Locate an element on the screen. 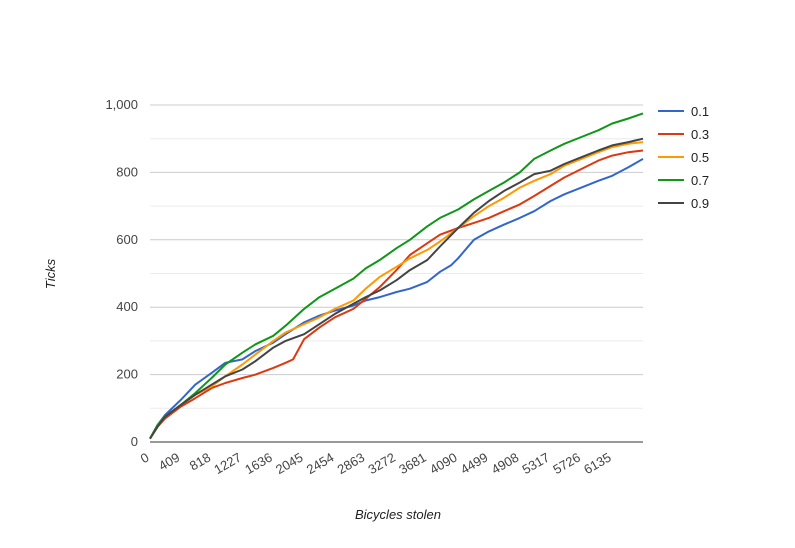  x-tick-label: 2863 is located at coordinates (351, 463).